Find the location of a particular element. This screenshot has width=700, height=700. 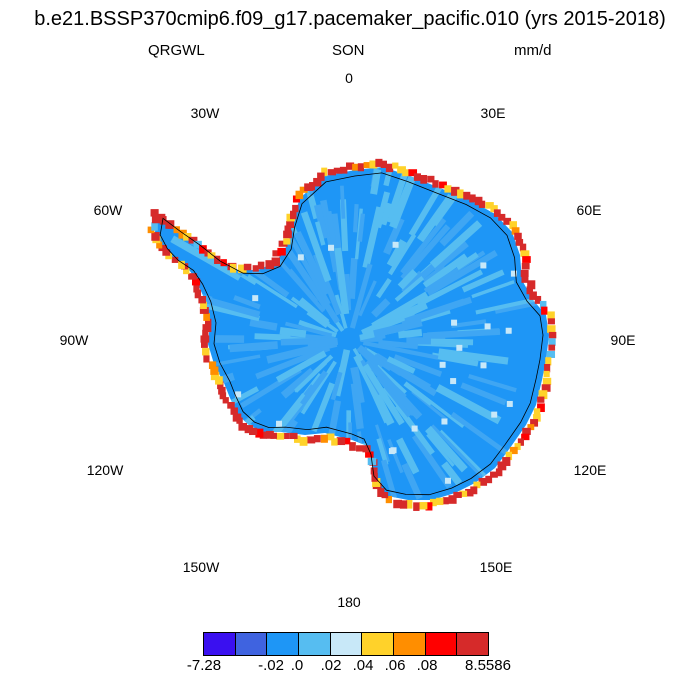

colorbar-label: -7.28 is located at coordinates (204, 665).